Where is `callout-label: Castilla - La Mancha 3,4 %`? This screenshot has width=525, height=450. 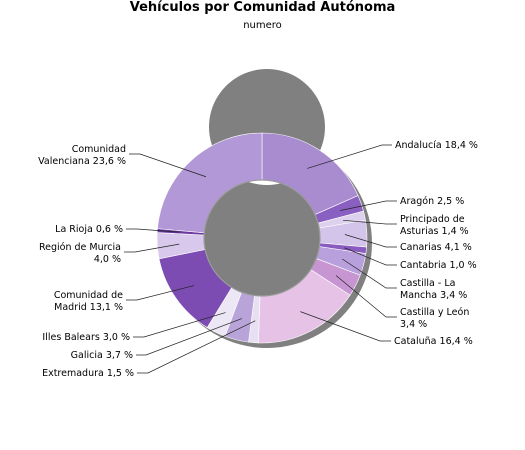 callout-label: Castilla - La Mancha 3,4 % is located at coordinates (433, 289).